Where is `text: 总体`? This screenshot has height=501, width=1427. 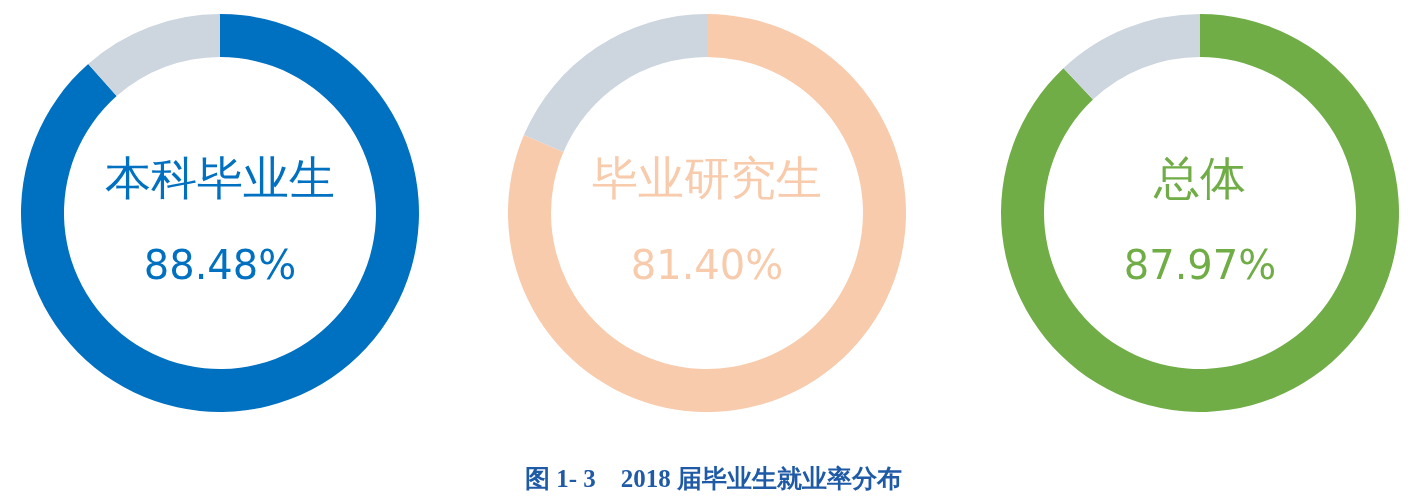 text: 总体 is located at coordinates (1199, 178).